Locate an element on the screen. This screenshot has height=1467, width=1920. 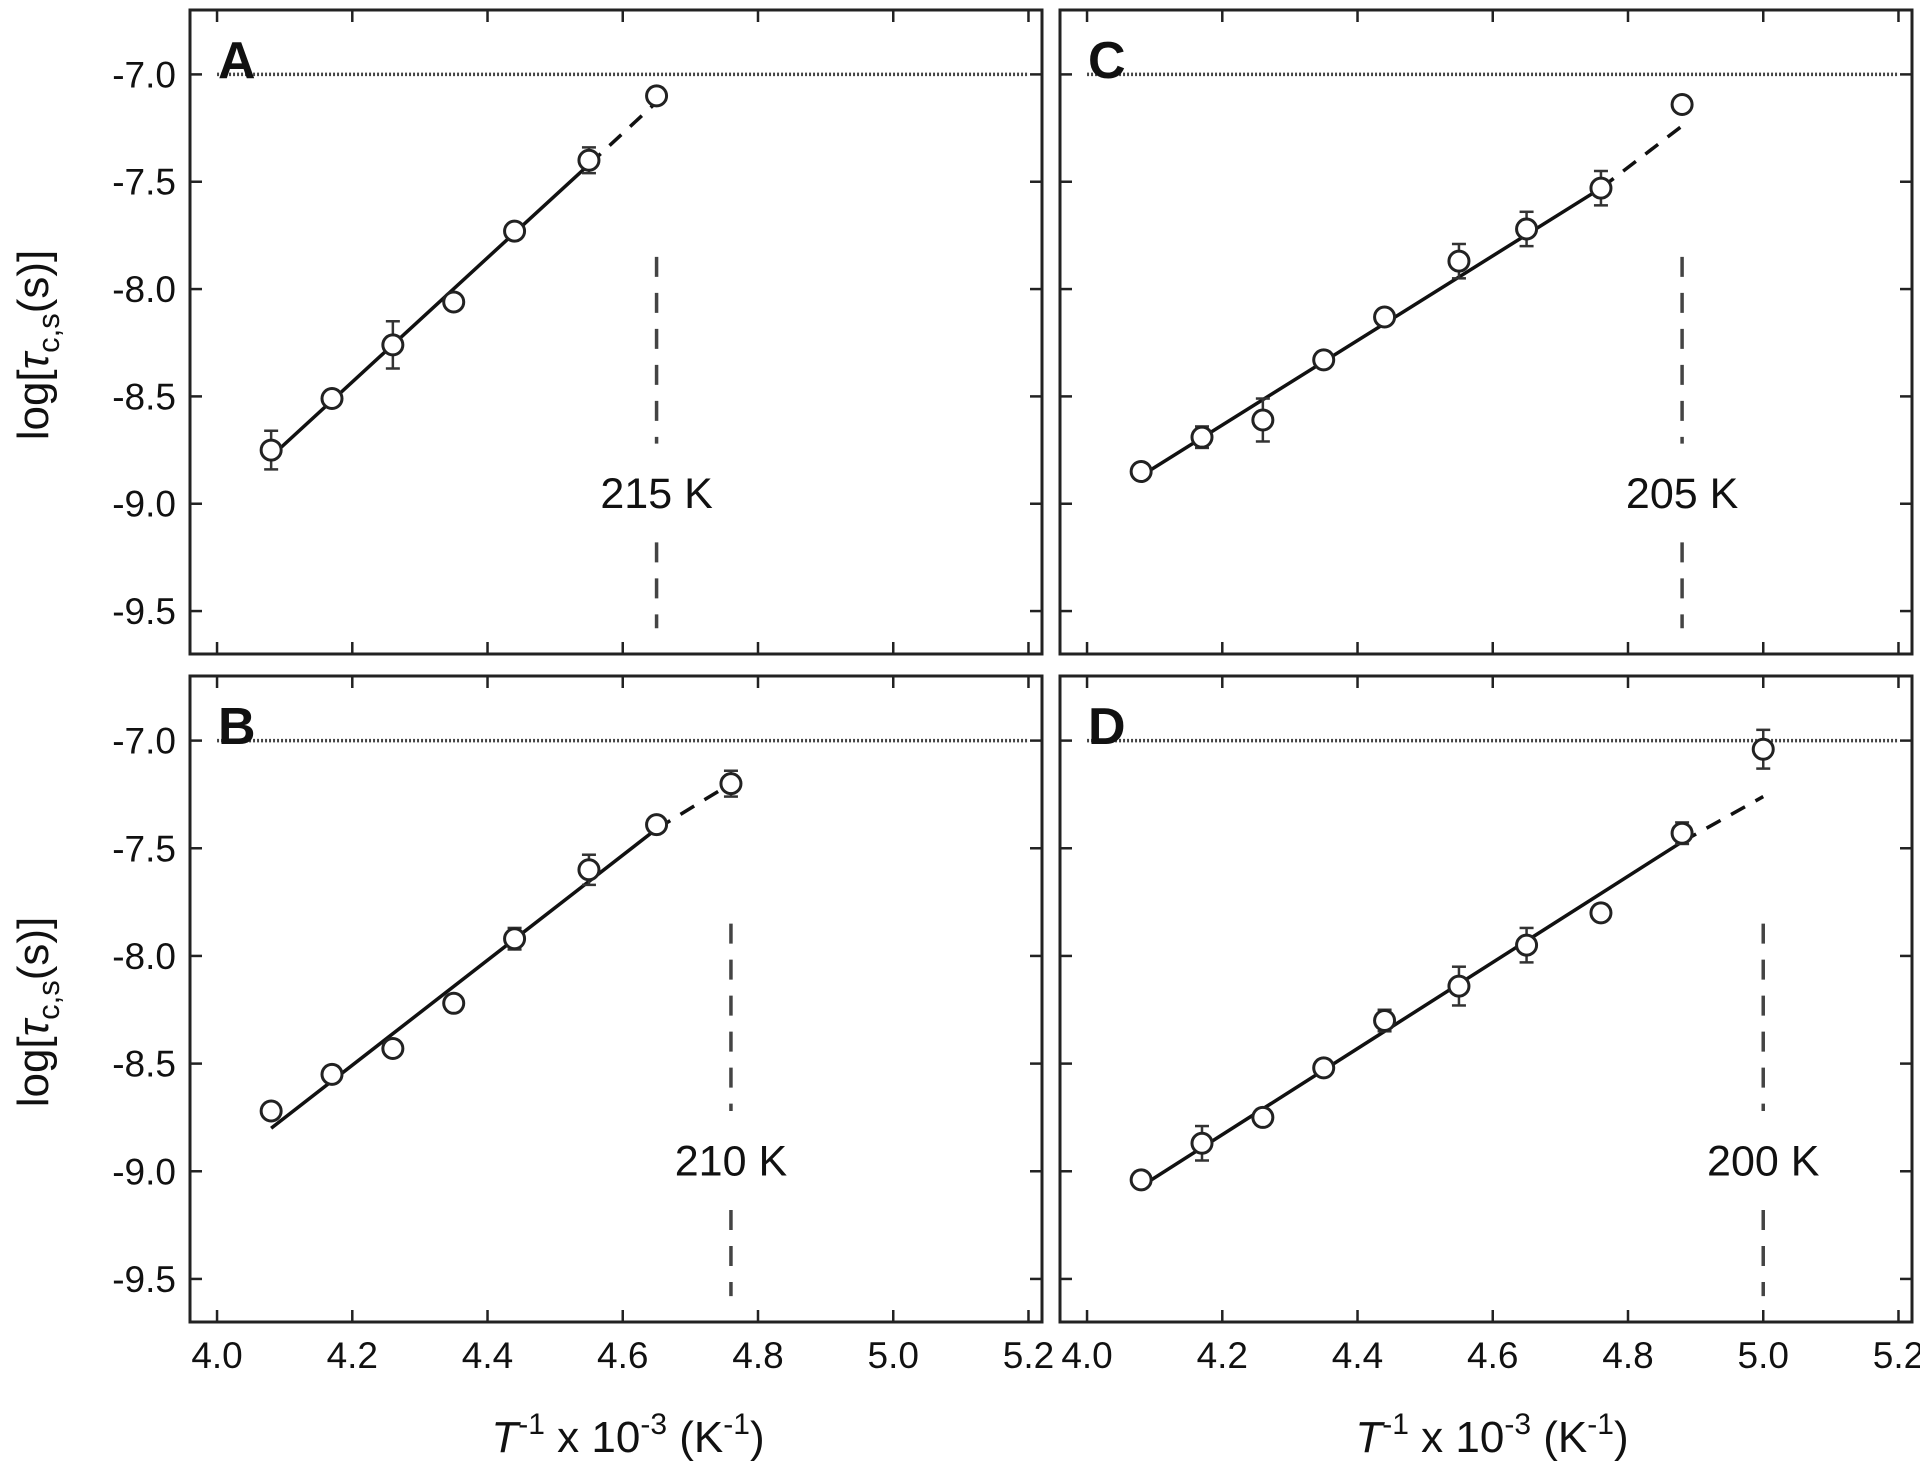
temperature-label-d: 200 K is located at coordinates (1763, 1162).